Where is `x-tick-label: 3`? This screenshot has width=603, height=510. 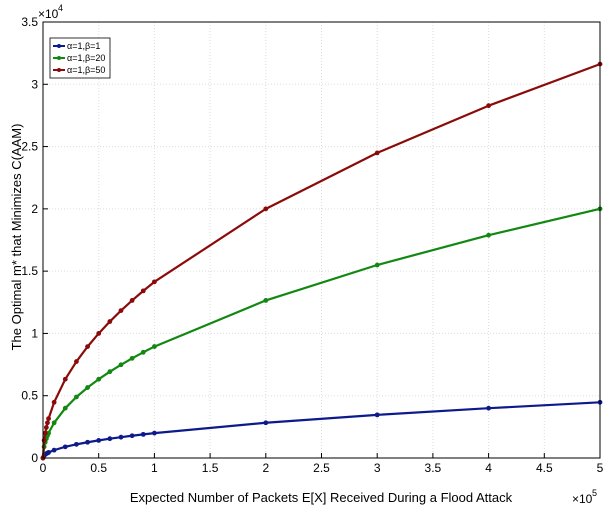
x-tick-label: 3 is located at coordinates (377, 468).